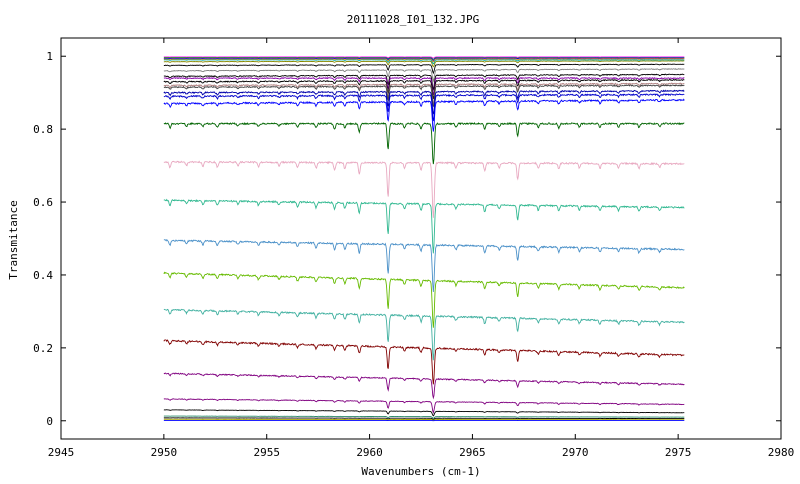 The image size is (800, 484). I want to click on y-tick-label: 1, so click(49, 56).